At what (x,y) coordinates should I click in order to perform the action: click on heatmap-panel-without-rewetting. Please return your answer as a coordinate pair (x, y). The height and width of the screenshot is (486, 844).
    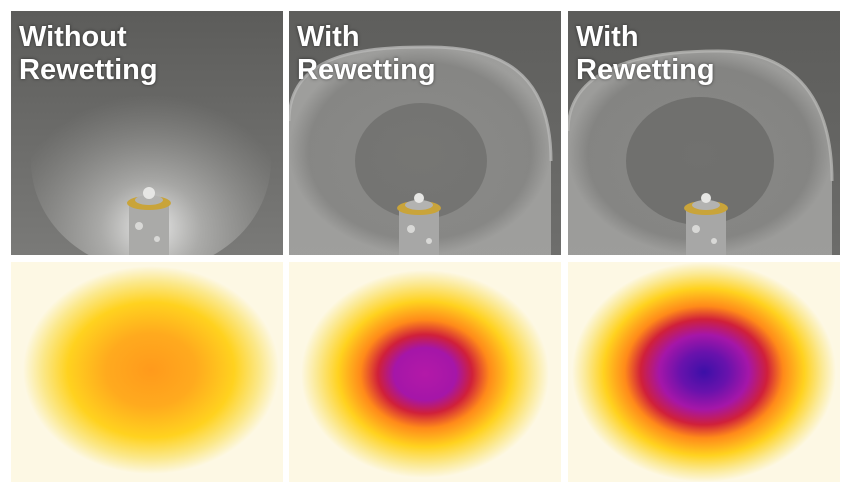
    Looking at the image, I should click on (147, 372).